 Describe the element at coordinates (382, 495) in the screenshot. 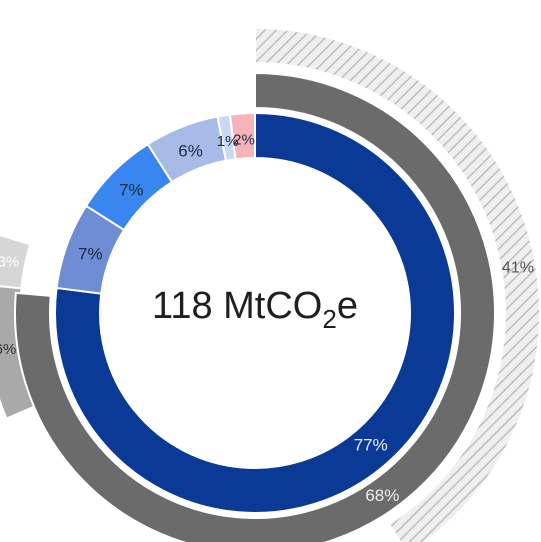

I see `middle-segment-68-label: 68%` at that location.